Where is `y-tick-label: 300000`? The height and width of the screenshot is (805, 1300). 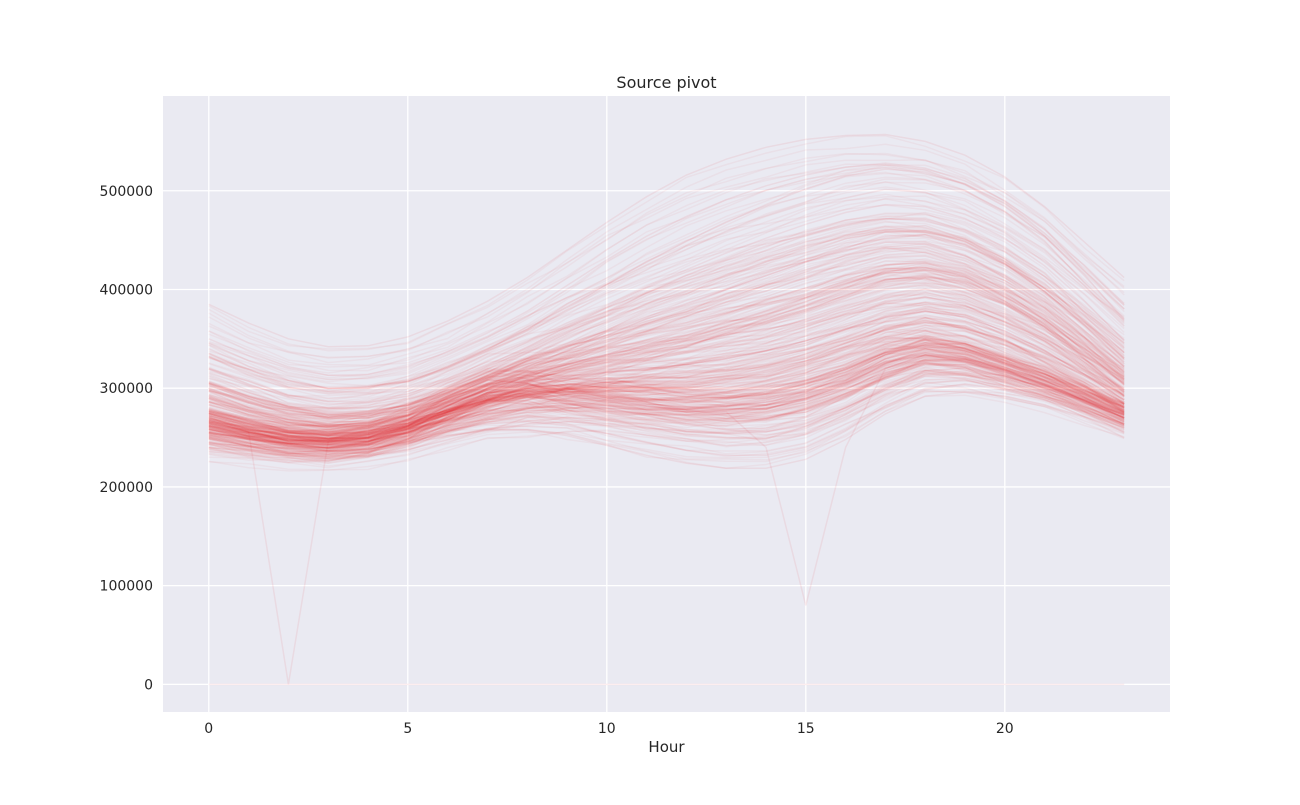 y-tick-label: 300000 is located at coordinates (126, 389).